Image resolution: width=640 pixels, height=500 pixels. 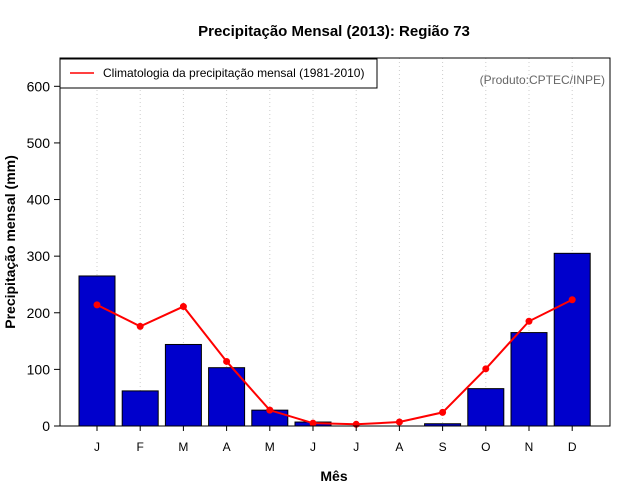 What do you see at coordinates (10, 242) in the screenshot?
I see `y-axis-label: Precipitação mensal (mm)` at bounding box center [10, 242].